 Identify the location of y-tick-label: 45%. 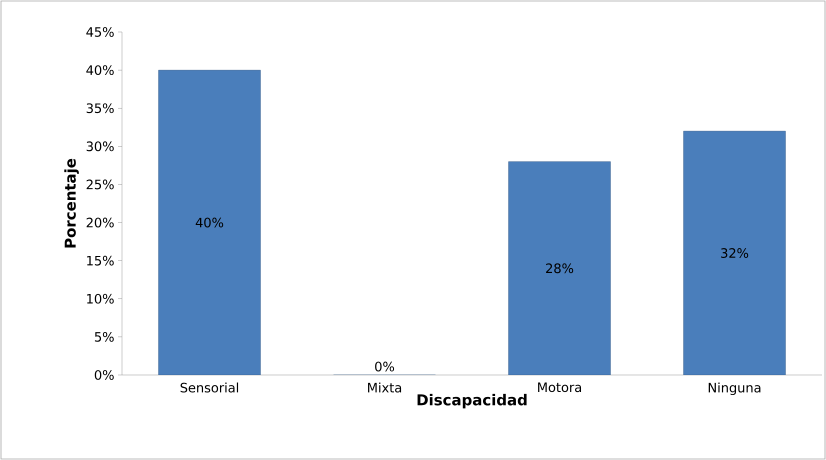
(100, 32).